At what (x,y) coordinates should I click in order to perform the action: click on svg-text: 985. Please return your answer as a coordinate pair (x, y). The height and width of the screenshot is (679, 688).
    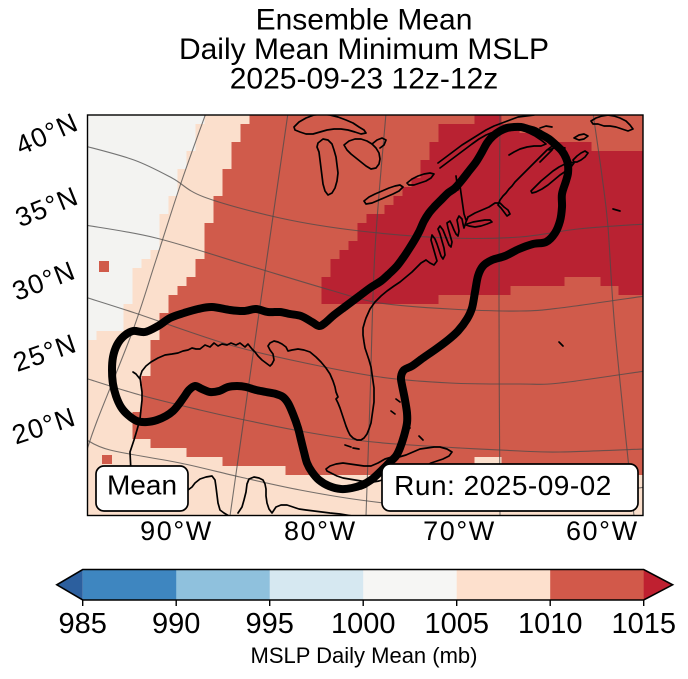
    Looking at the image, I should click on (83, 624).